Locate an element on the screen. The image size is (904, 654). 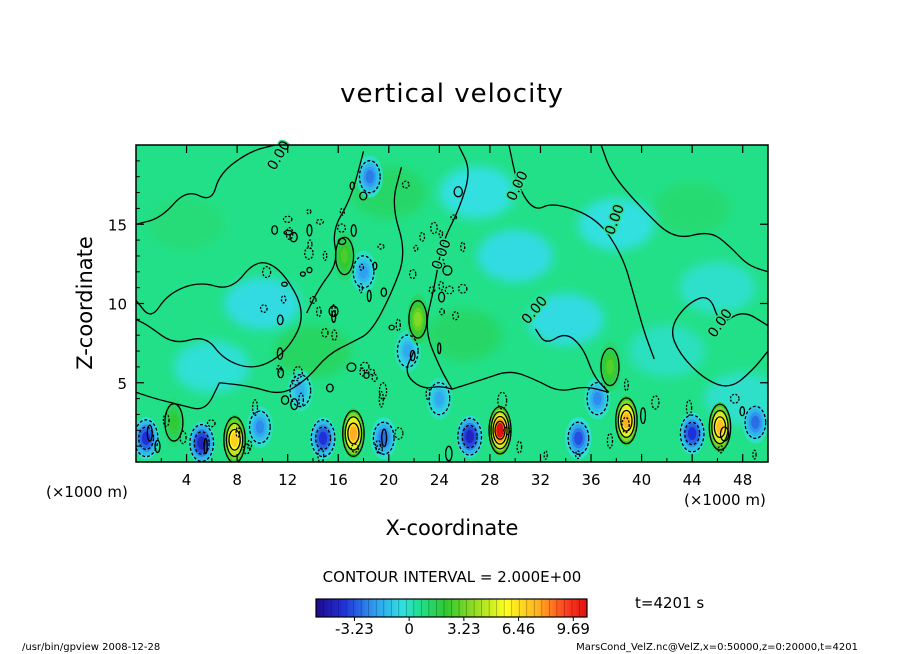
x-tick-label: 16 is located at coordinates (338, 480).